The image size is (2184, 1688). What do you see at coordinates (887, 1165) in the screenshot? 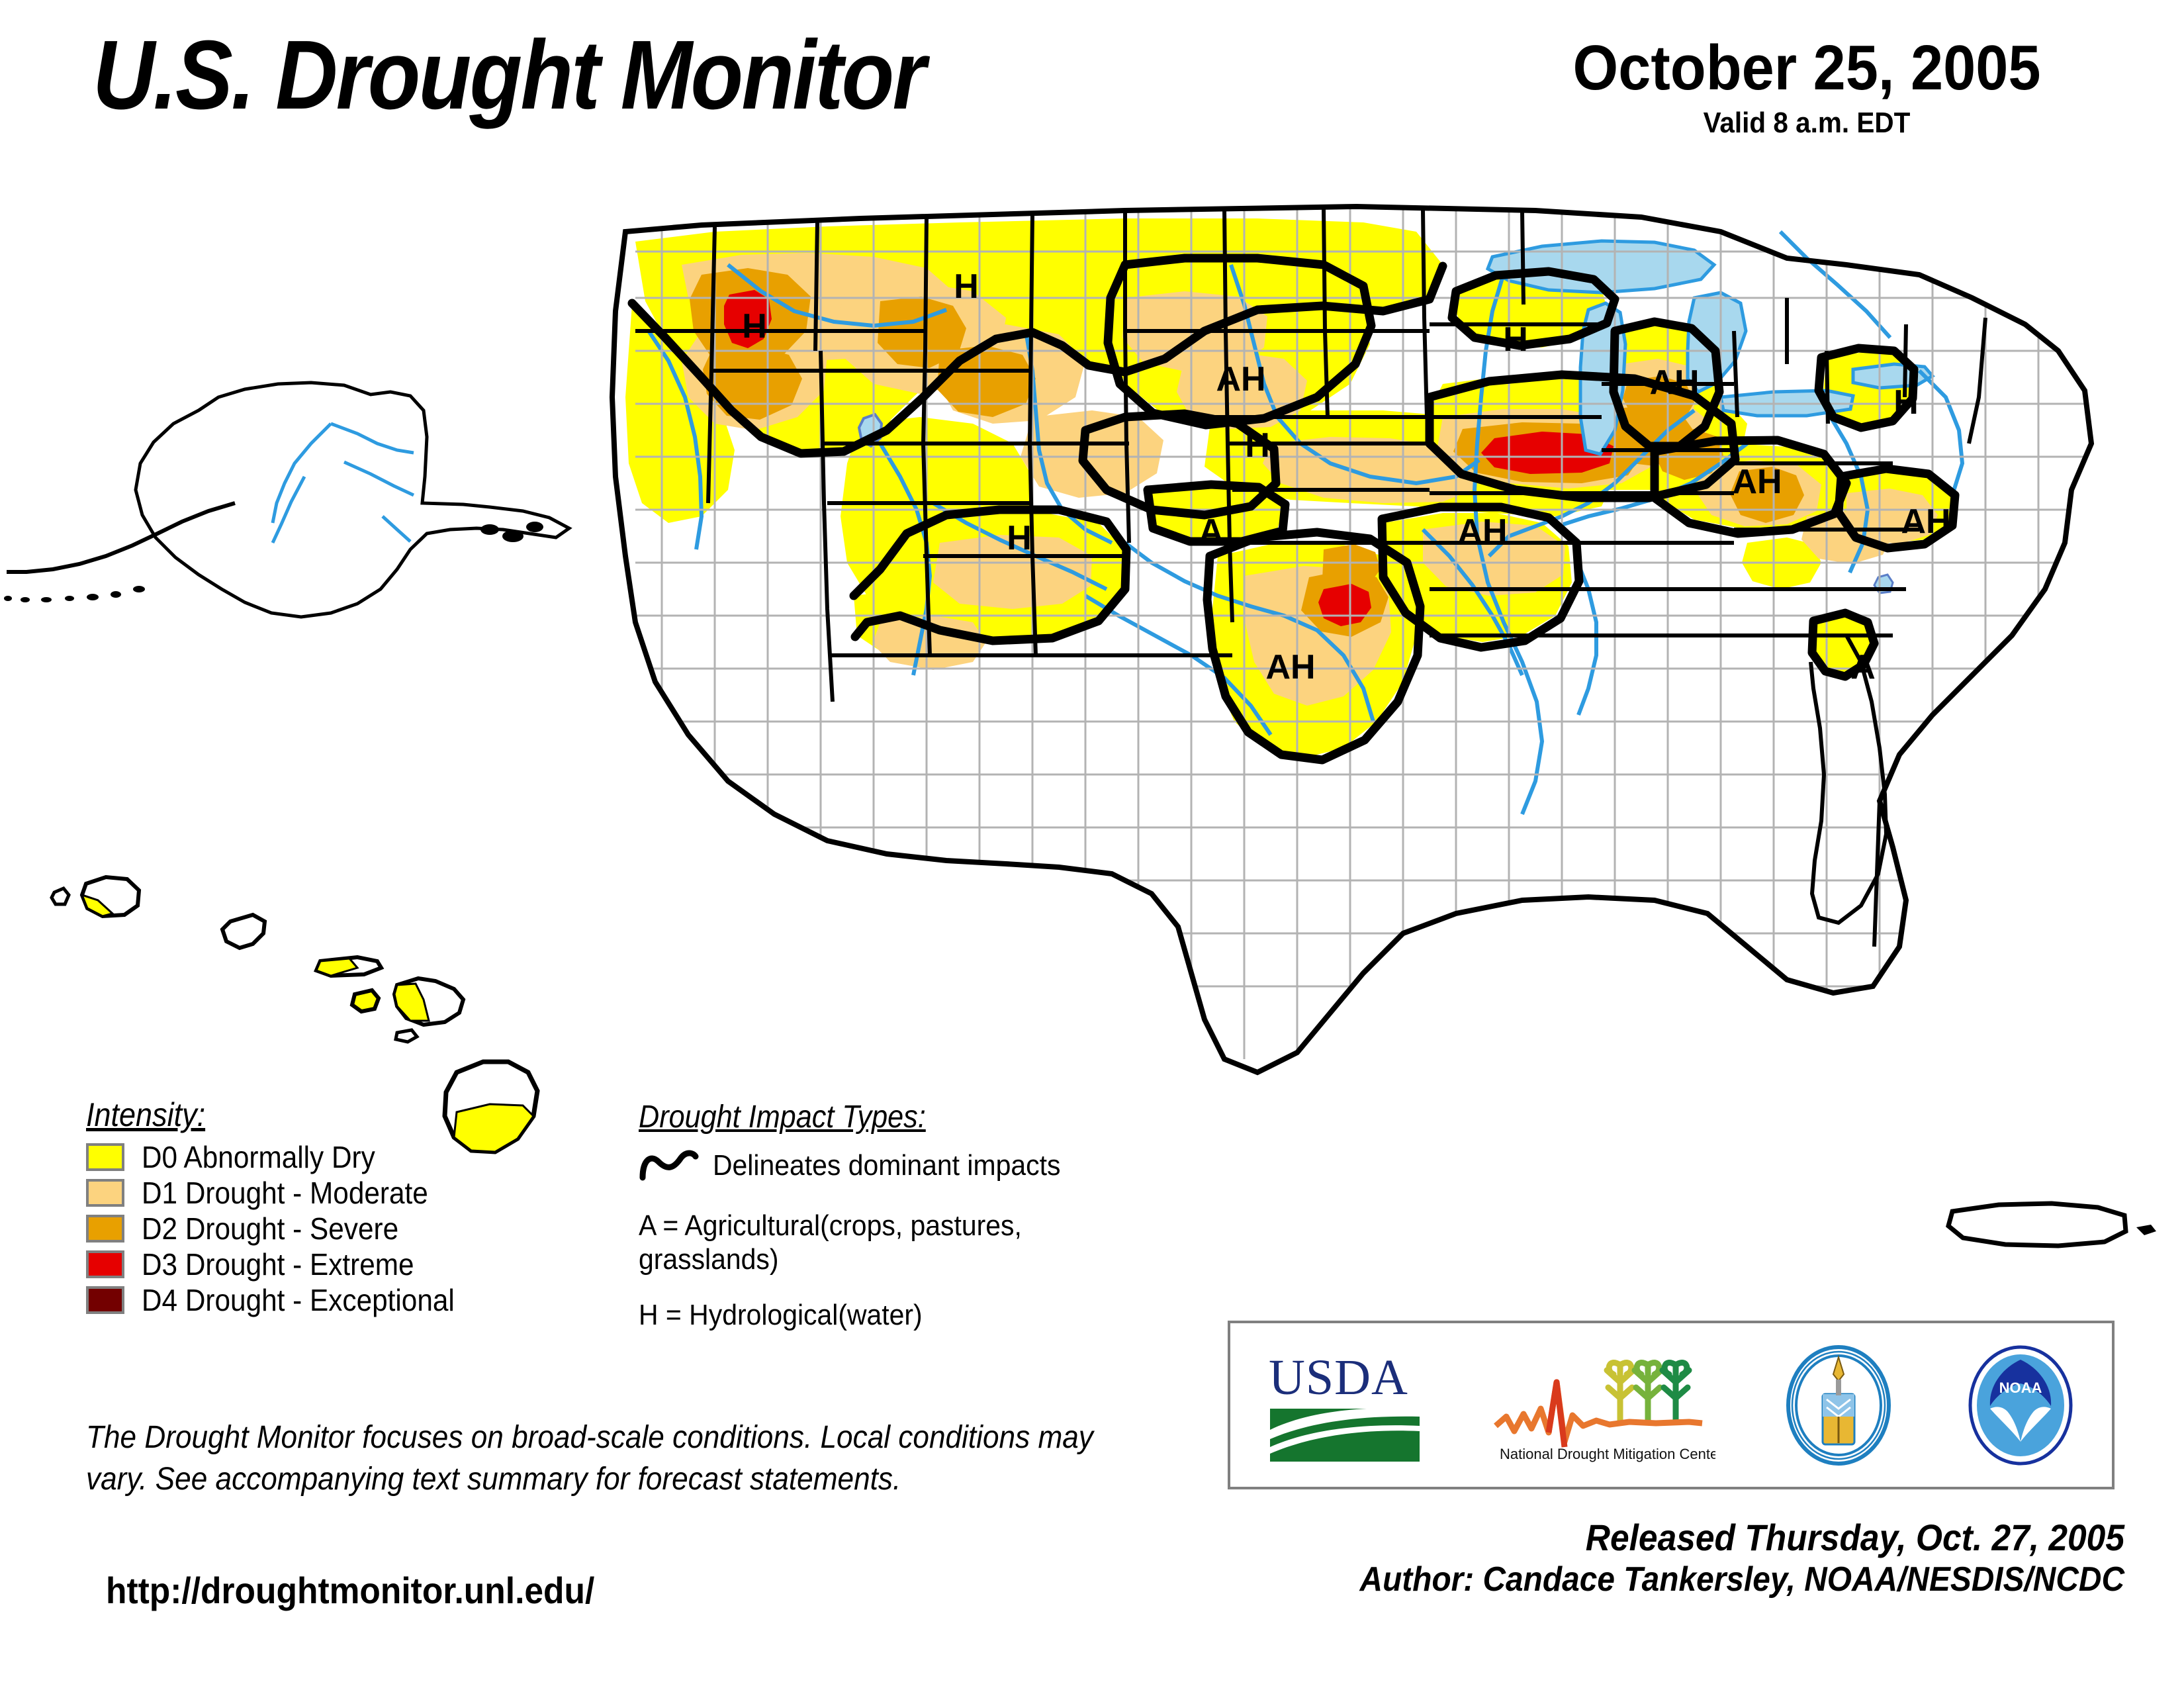
I see `delineation-text: Delineates dominant impacts` at bounding box center [887, 1165].